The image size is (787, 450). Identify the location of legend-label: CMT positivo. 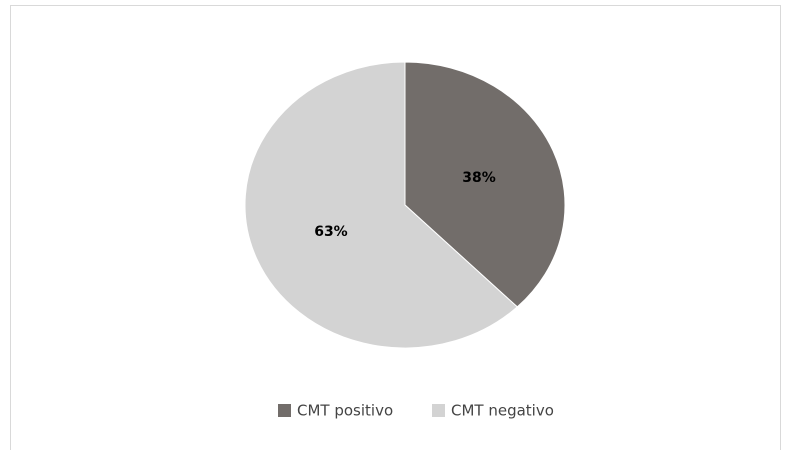
(345, 411).